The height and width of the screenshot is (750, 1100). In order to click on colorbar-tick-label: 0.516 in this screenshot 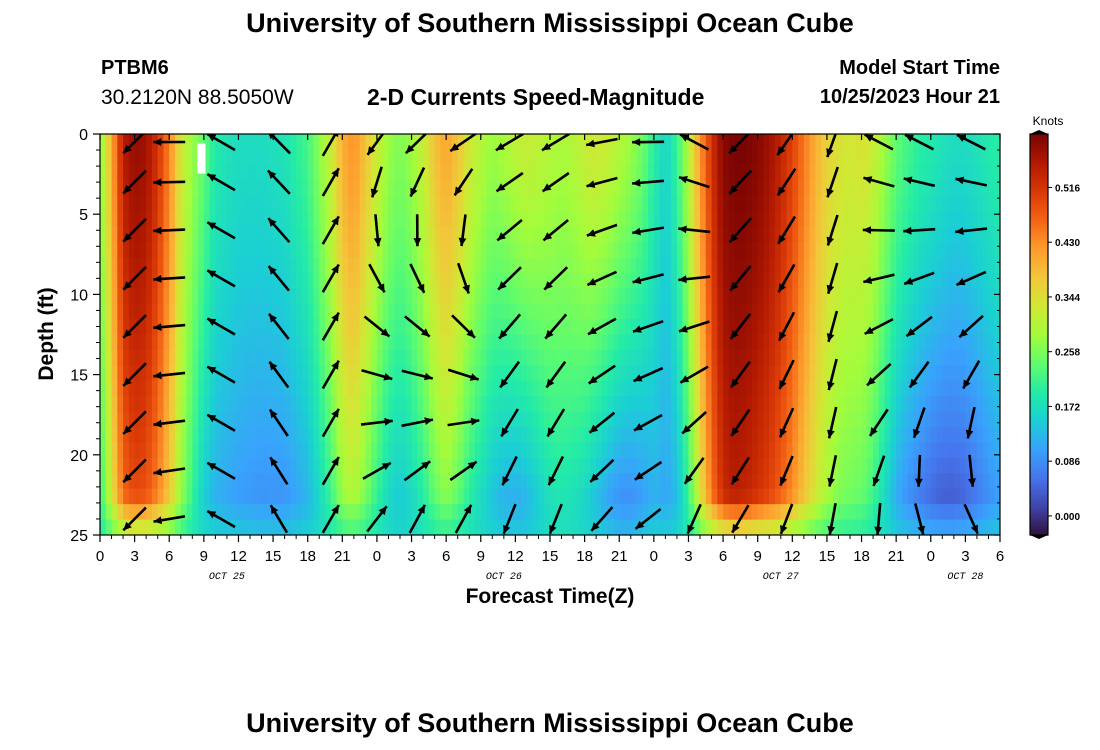, I will do `click(1067, 188)`.